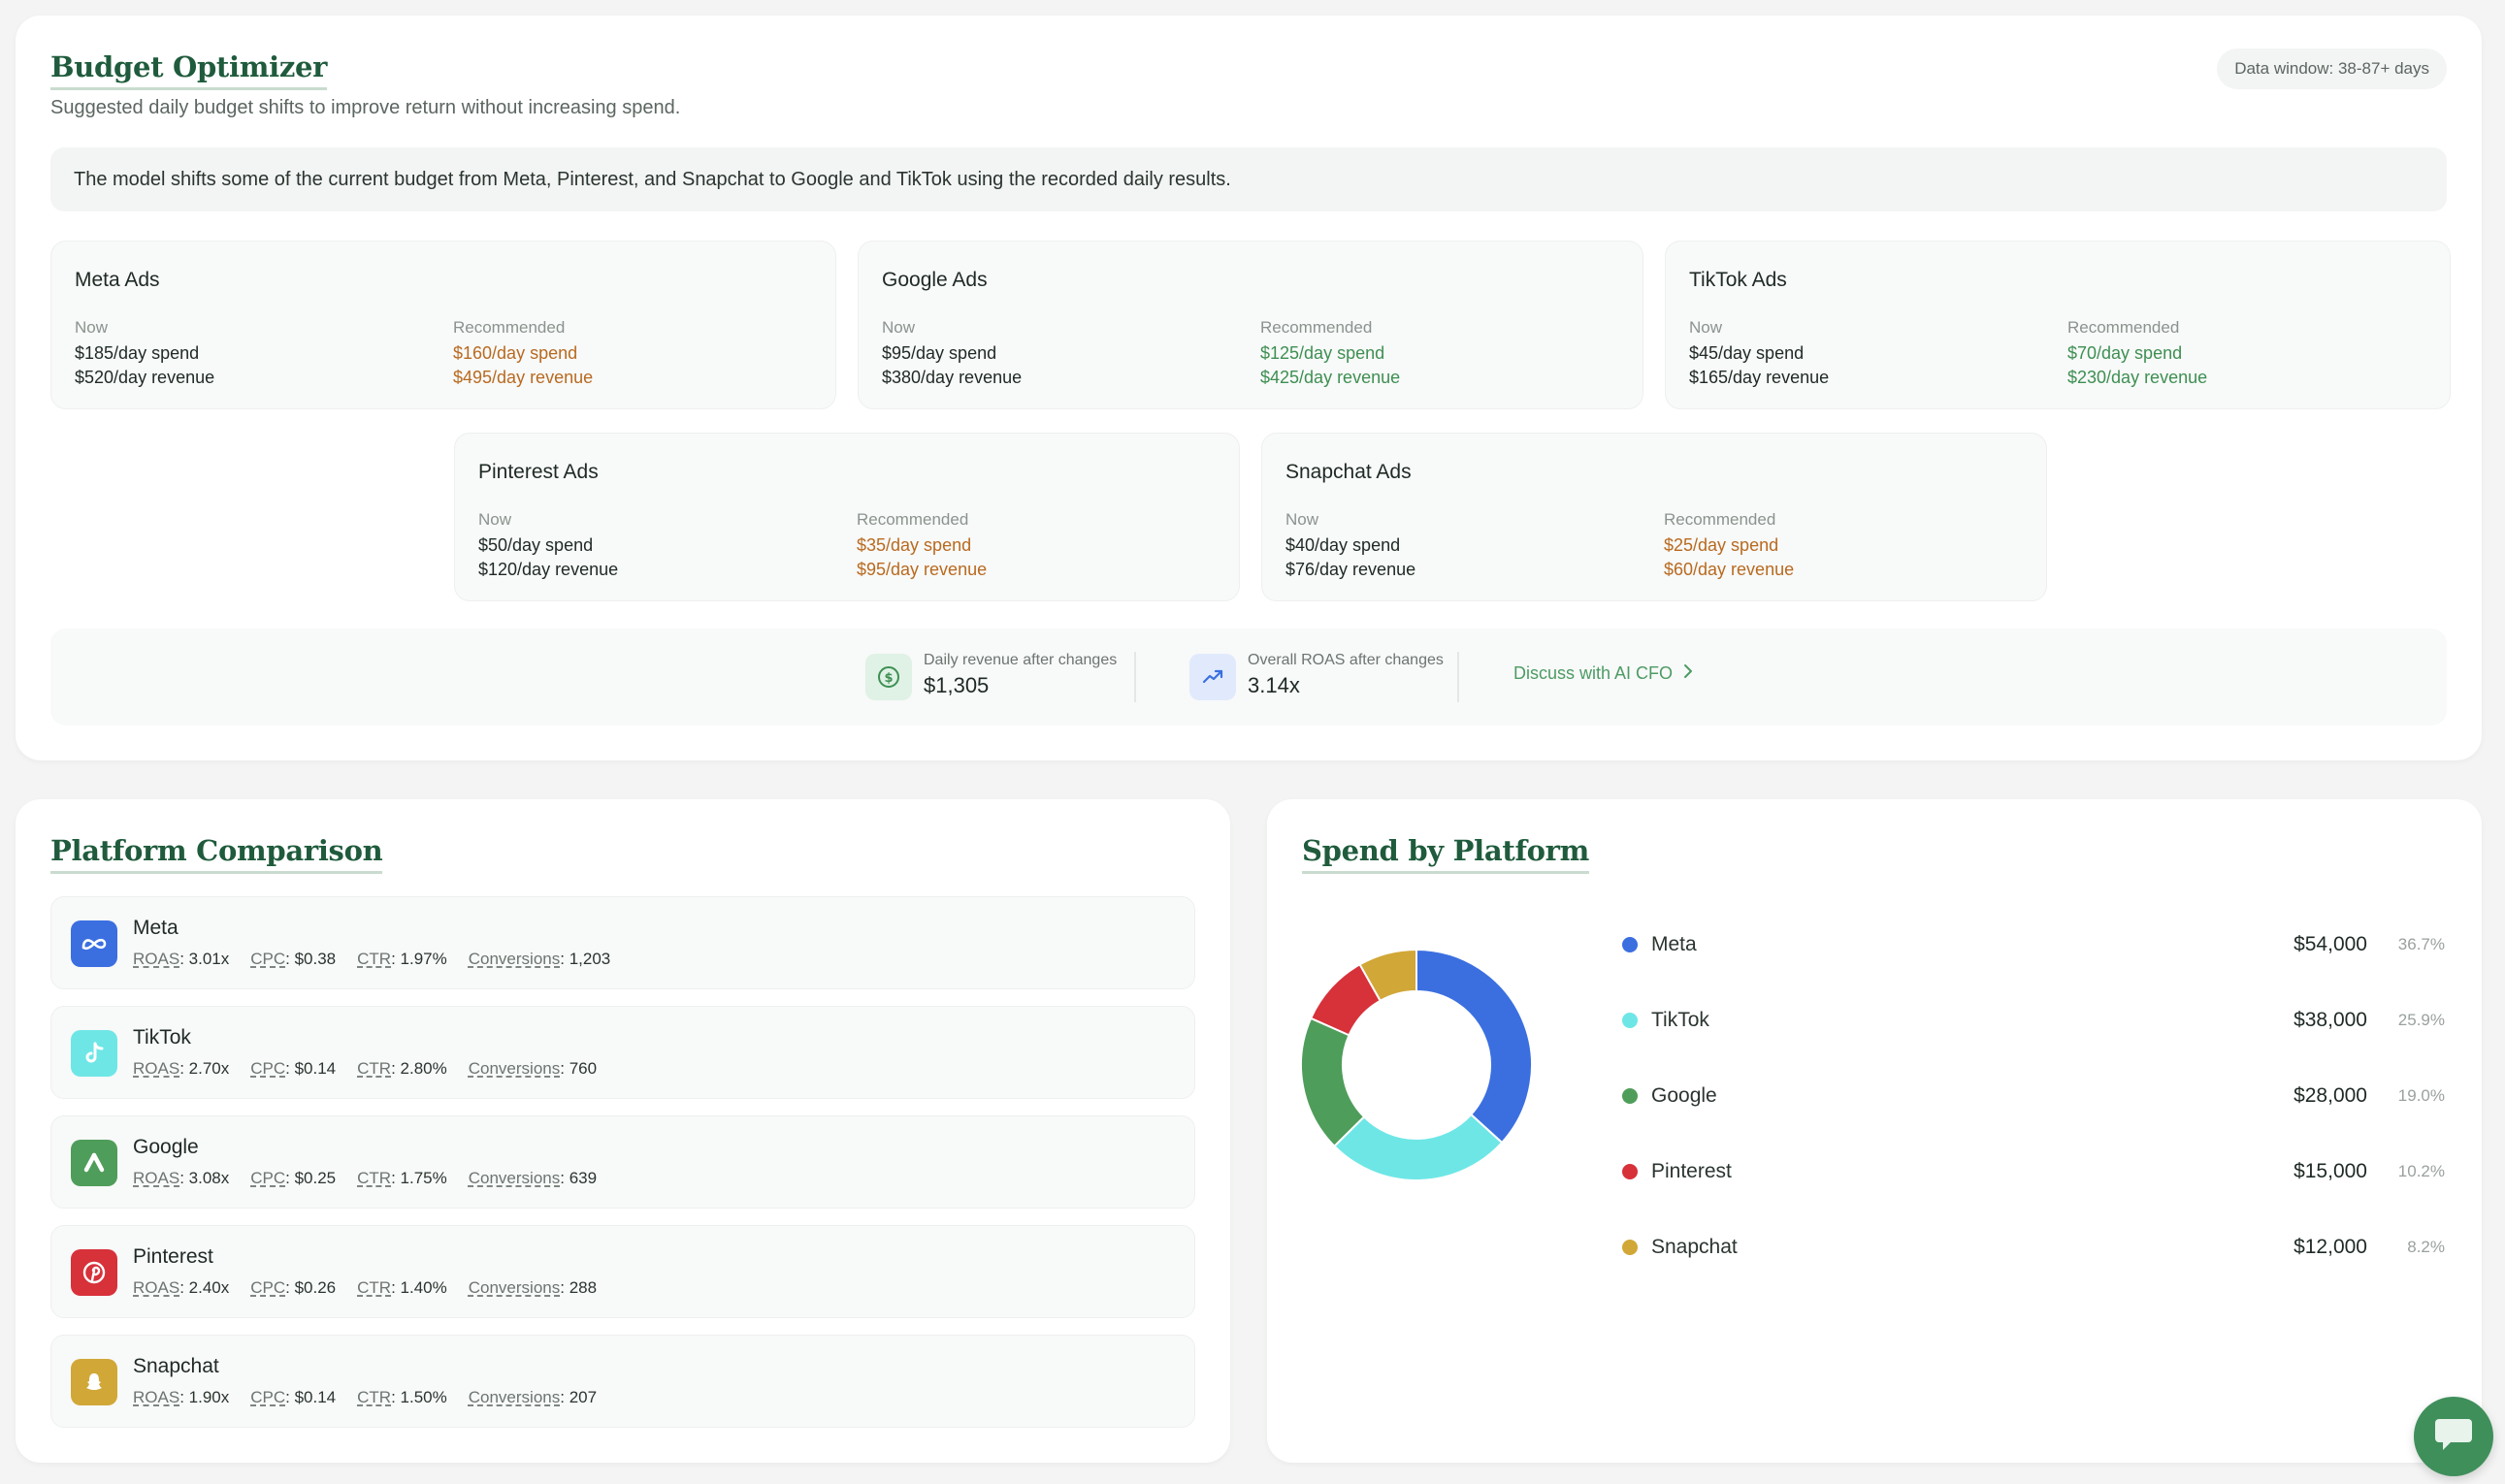  What do you see at coordinates (94, 1382) in the screenshot?
I see `snapchat-icon` at bounding box center [94, 1382].